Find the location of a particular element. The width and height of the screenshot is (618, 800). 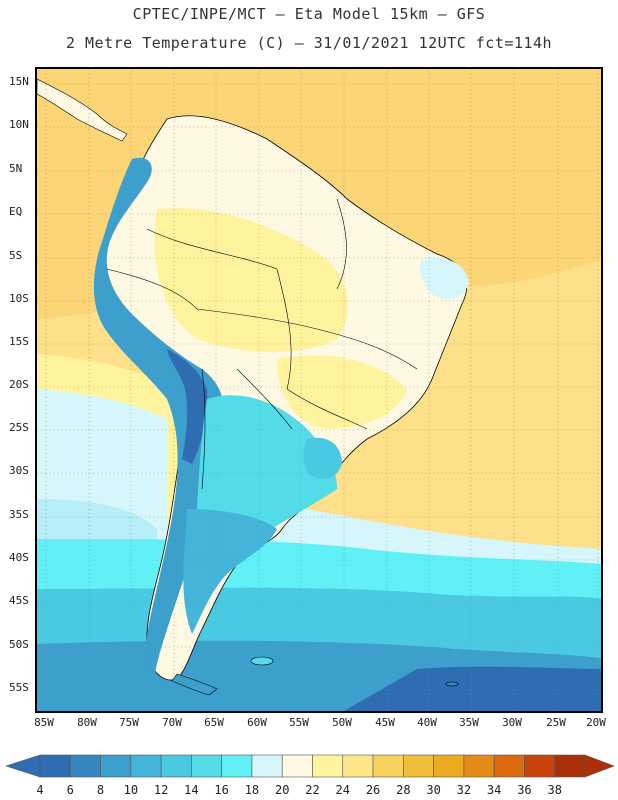

latitude-label: 20S is located at coordinates (19, 384).